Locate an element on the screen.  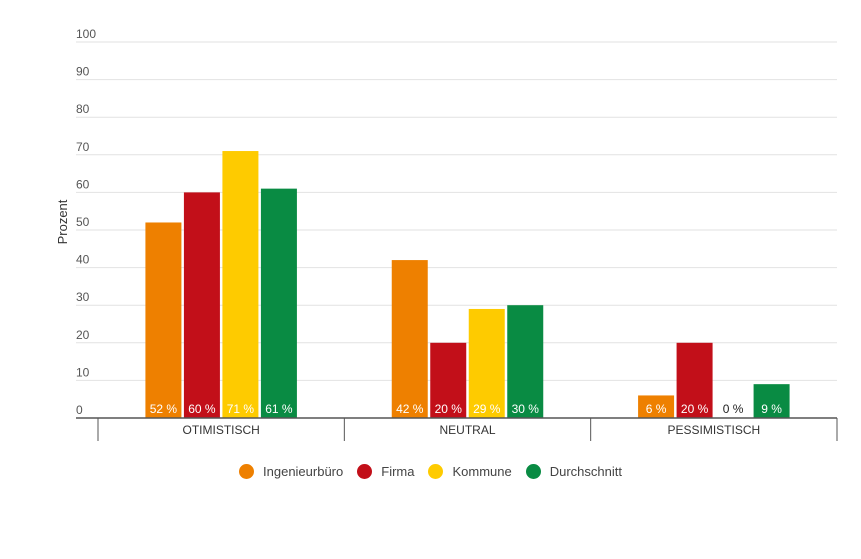
y-tick-label: 0 is located at coordinates (79, 410).